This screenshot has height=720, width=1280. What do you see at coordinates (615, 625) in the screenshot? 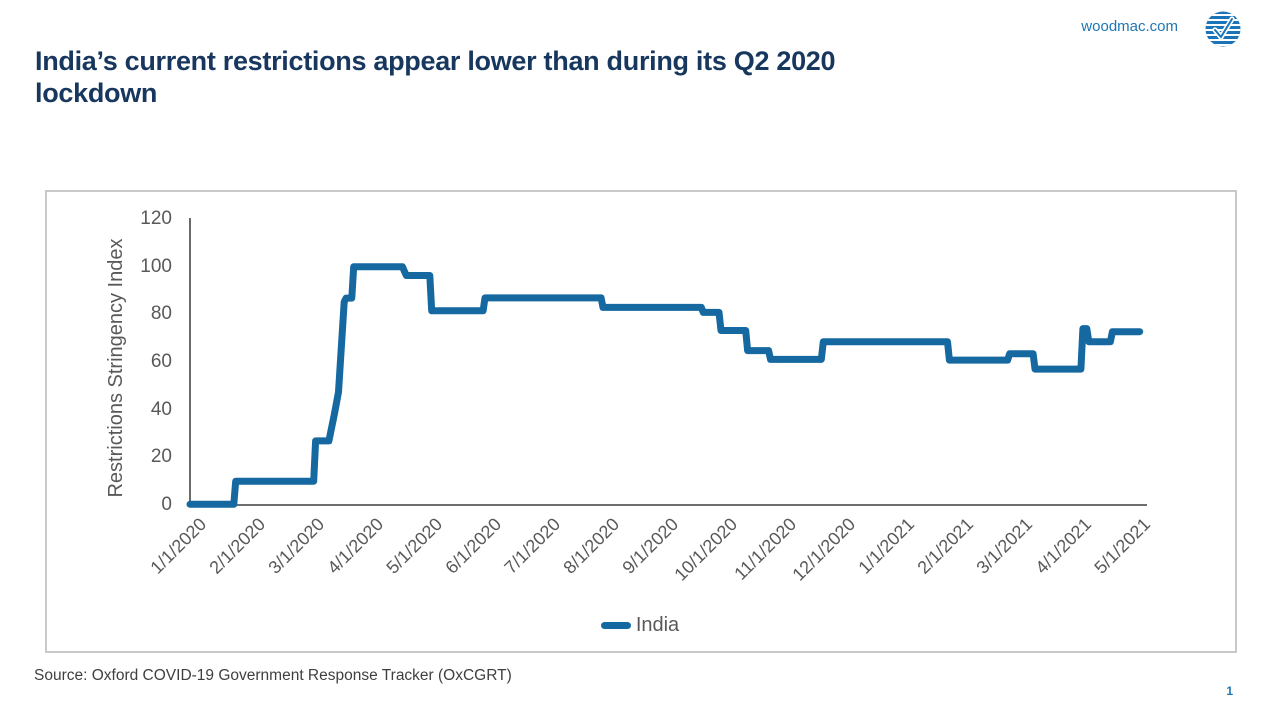
I see `legend-line-swatch-icon` at bounding box center [615, 625].